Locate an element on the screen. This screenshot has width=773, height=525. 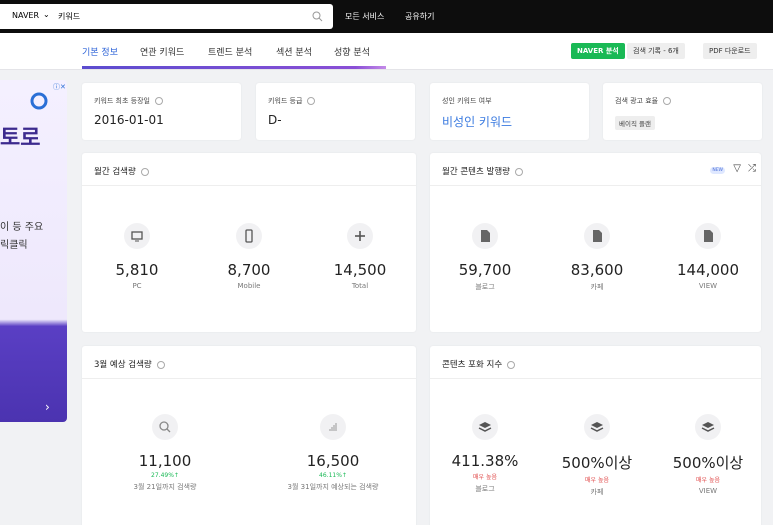
search-box: NAVER ⌄ 키워드 is located at coordinates (166, 16).